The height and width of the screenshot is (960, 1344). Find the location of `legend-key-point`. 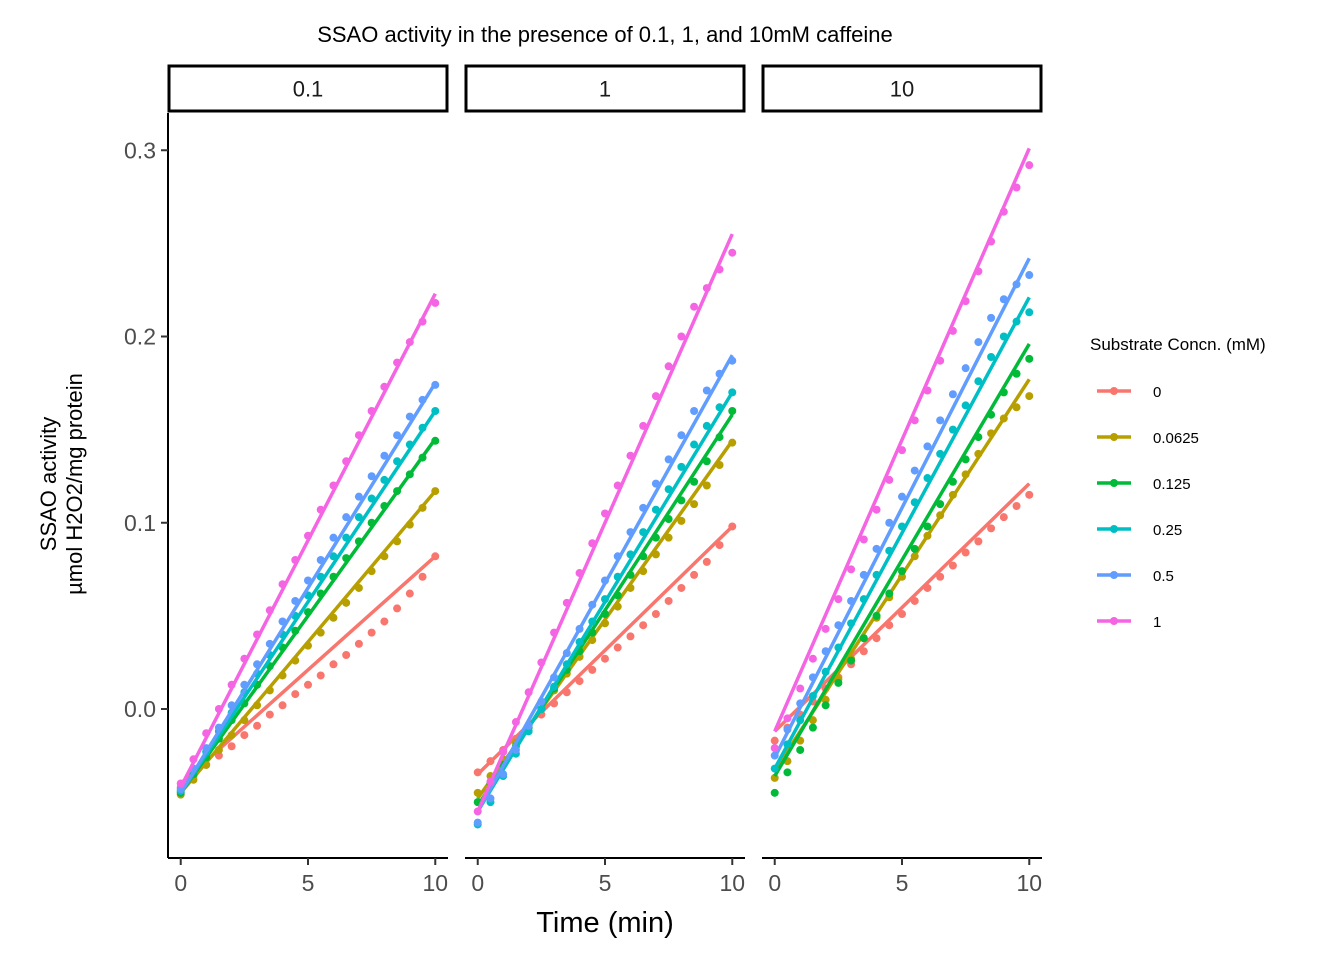

legend-key-point is located at coordinates (1114, 391).